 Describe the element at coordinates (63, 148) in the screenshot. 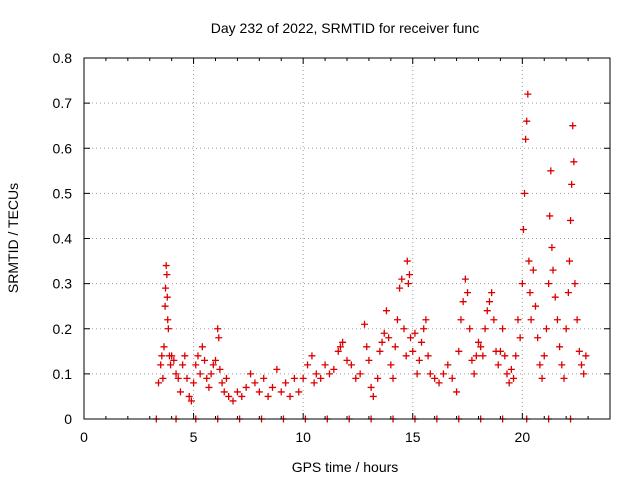

I see `y-tick-label: 0.6` at that location.